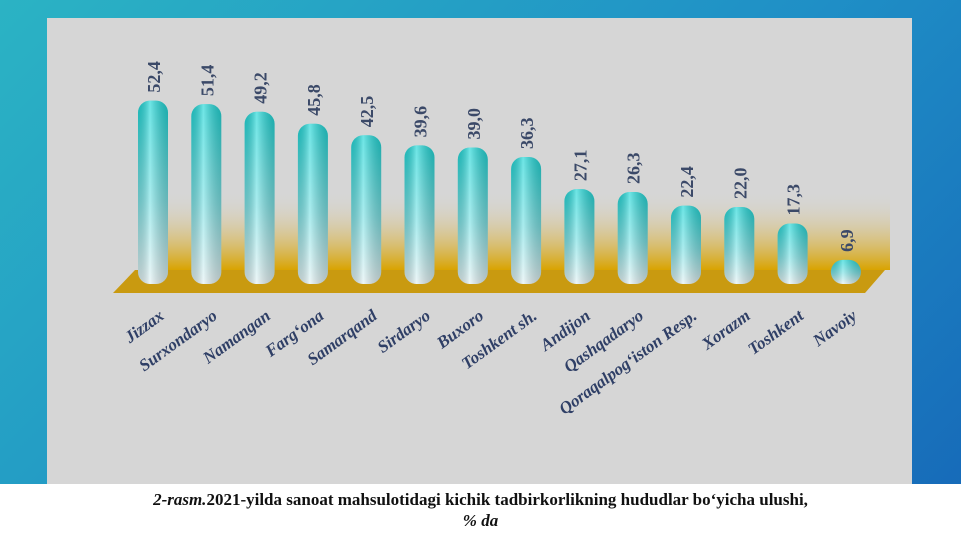 Image resolution: width=961 pixels, height=540 pixels. What do you see at coordinates (499, 281) in the screenshot?
I see `floor` at bounding box center [499, 281].